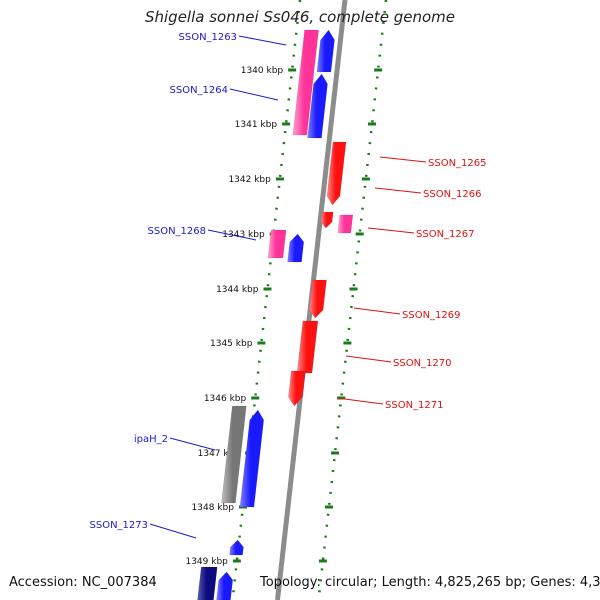 The height and width of the screenshot is (600, 600). I want to click on accession-label: Accession: NC_007384, so click(83, 582).